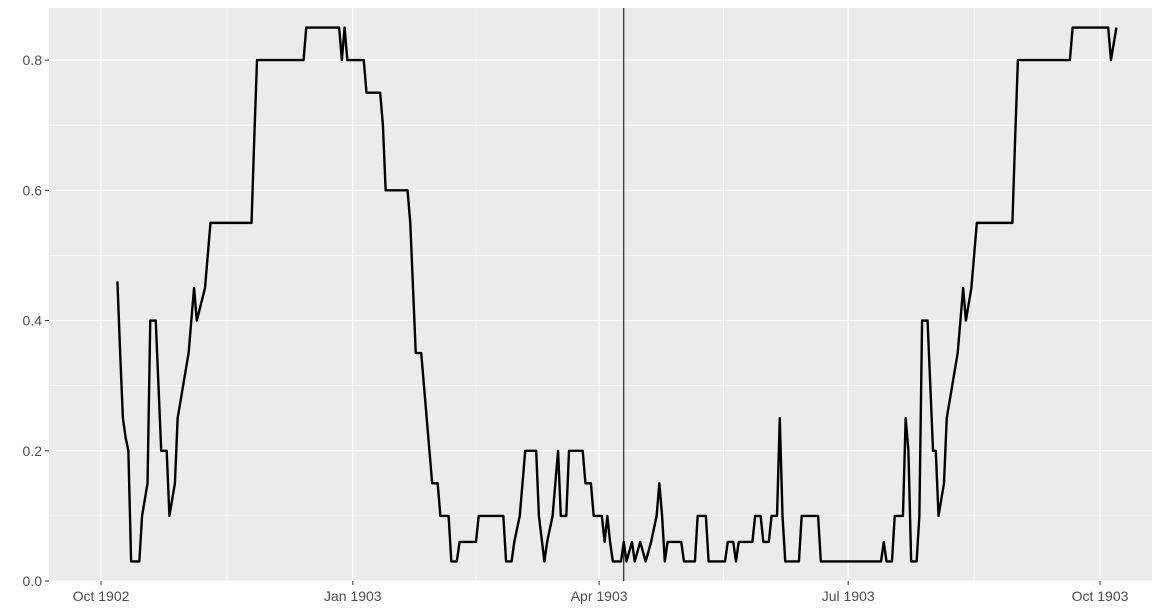  What do you see at coordinates (33, 581) in the screenshot?
I see `y-tick-label: 0.0` at bounding box center [33, 581].